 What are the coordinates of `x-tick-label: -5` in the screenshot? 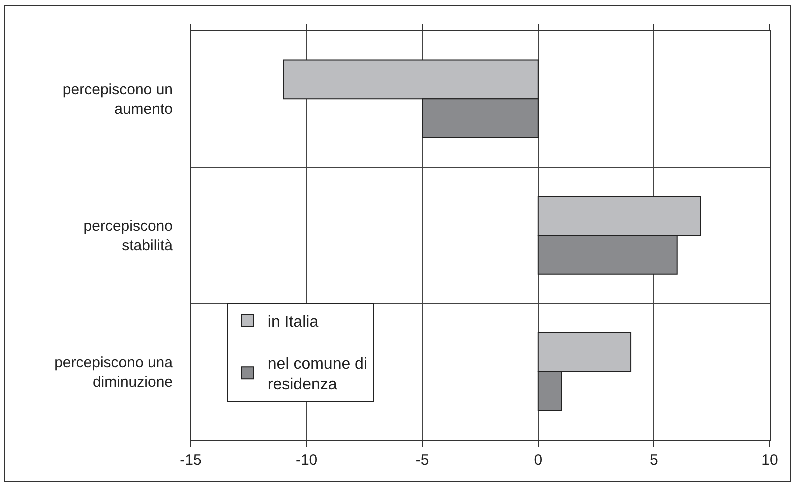 It's located at (423, 460).